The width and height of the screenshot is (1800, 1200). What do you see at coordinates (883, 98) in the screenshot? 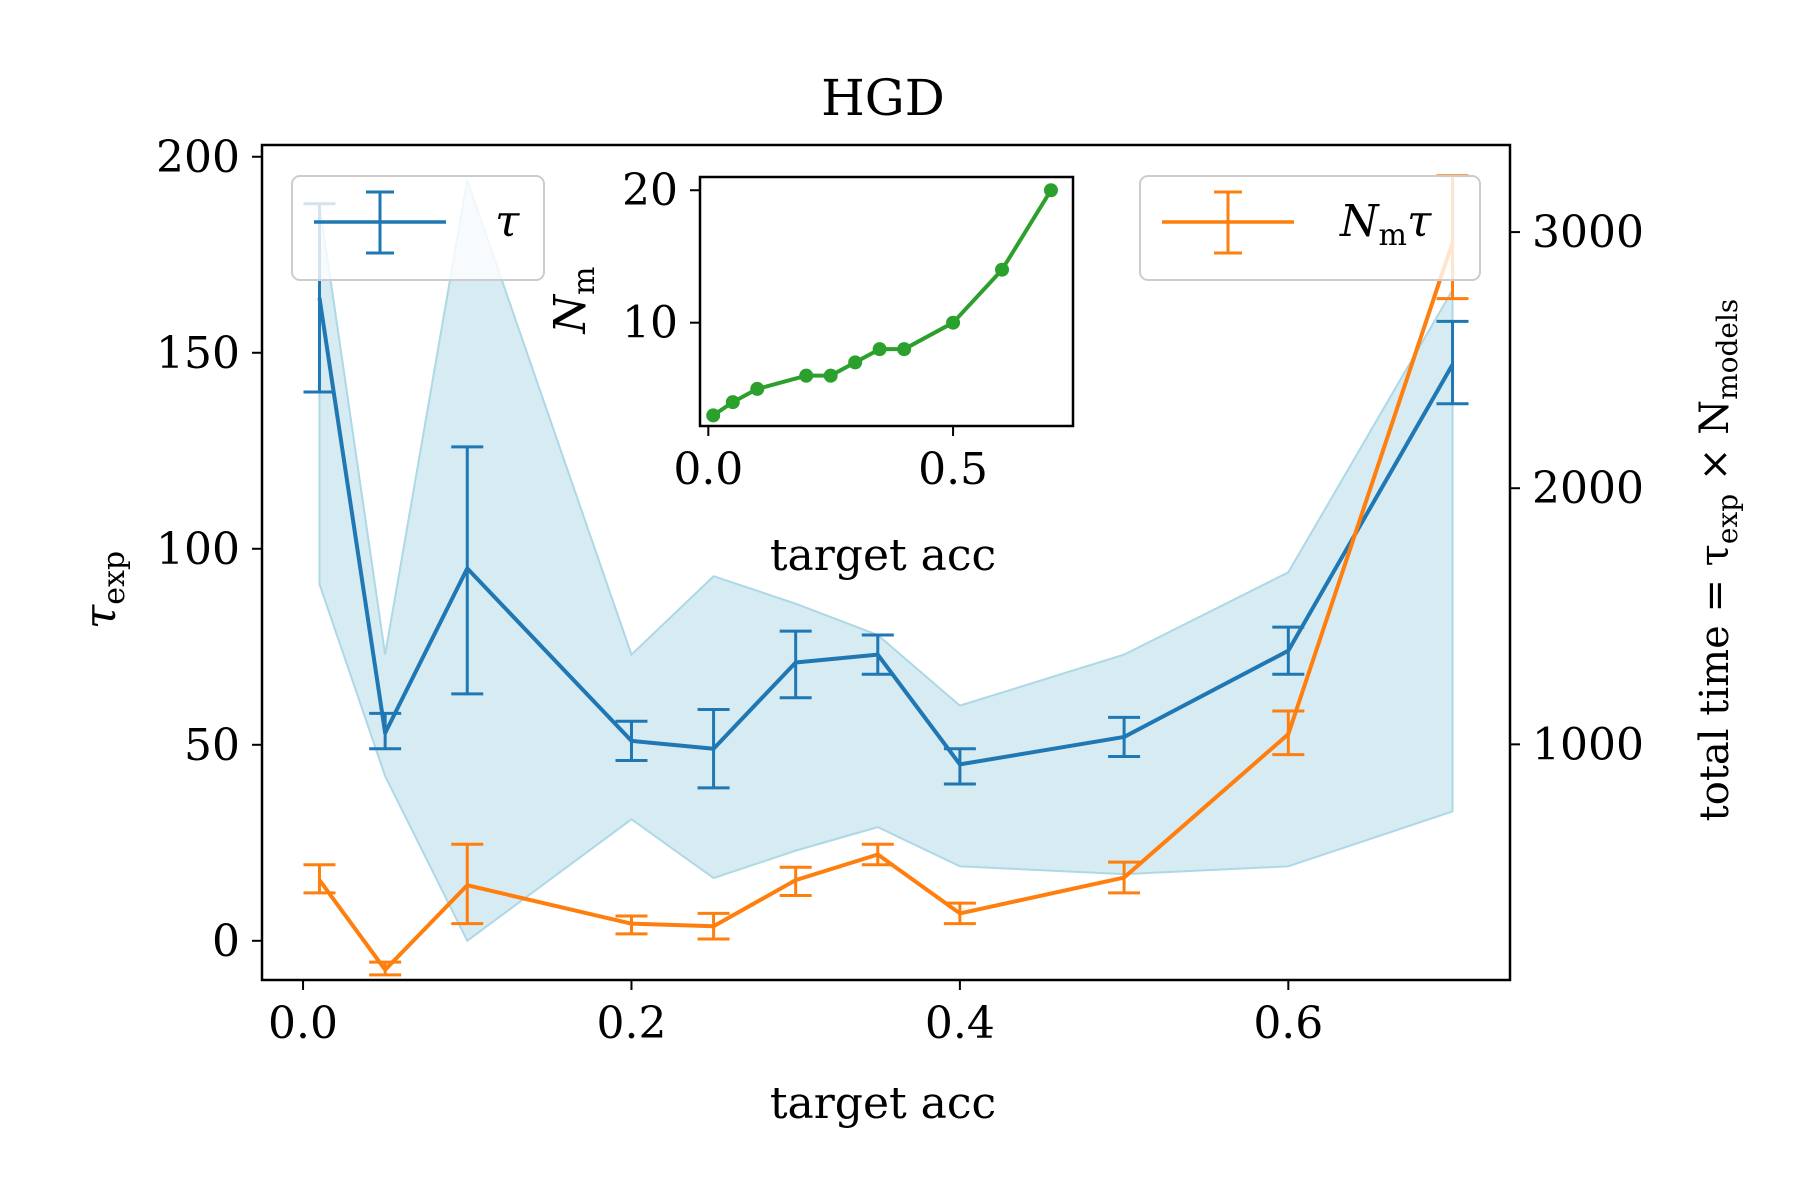
I see `chart-title: HGD` at bounding box center [883, 98].